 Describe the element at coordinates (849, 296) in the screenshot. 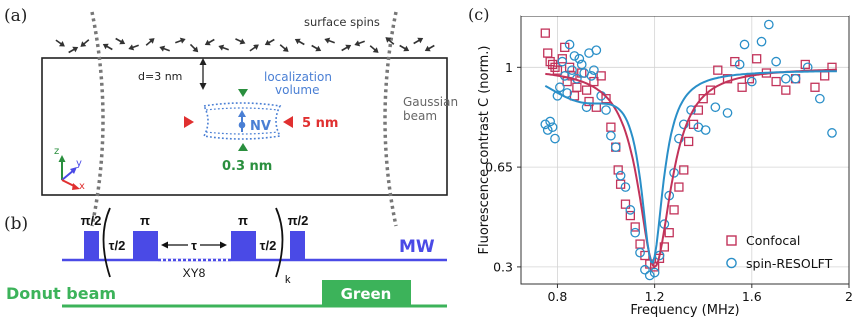

I see `chart-x-tick-label: 2` at that location.